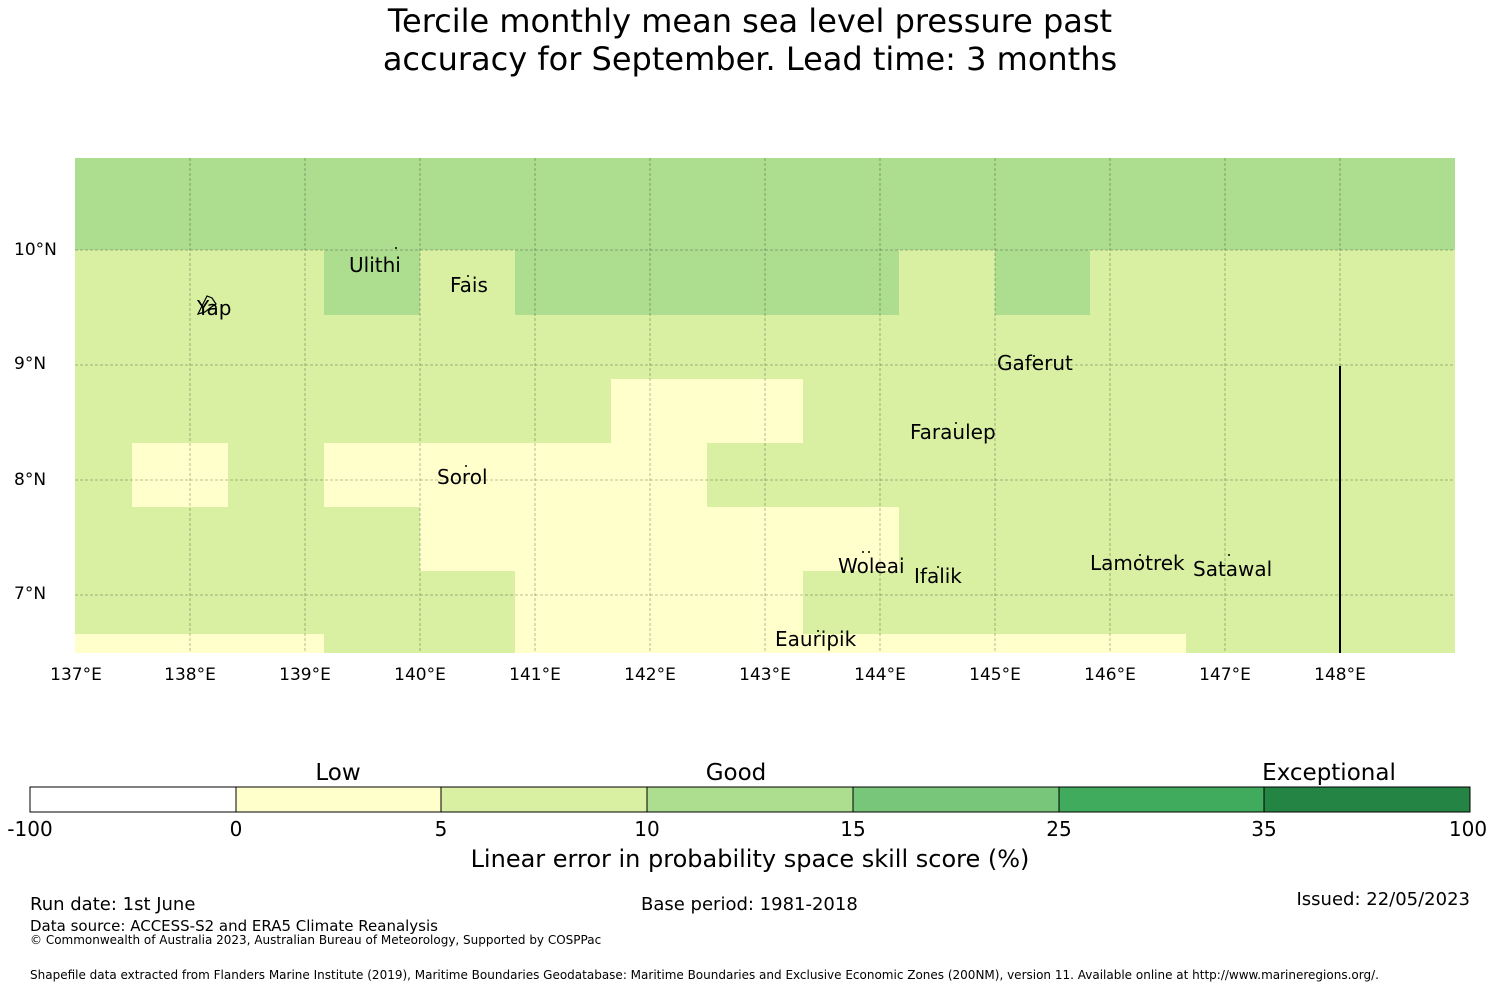  I want to click on run-date: Run date: 1st June, so click(113, 904).